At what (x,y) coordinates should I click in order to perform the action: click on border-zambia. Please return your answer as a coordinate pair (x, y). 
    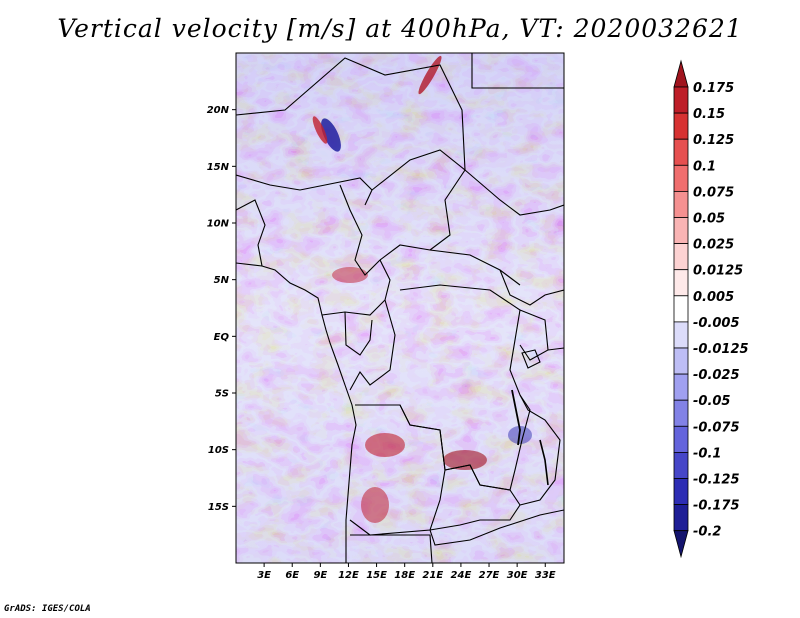
    Looking at the image, I should click on (475, 497).